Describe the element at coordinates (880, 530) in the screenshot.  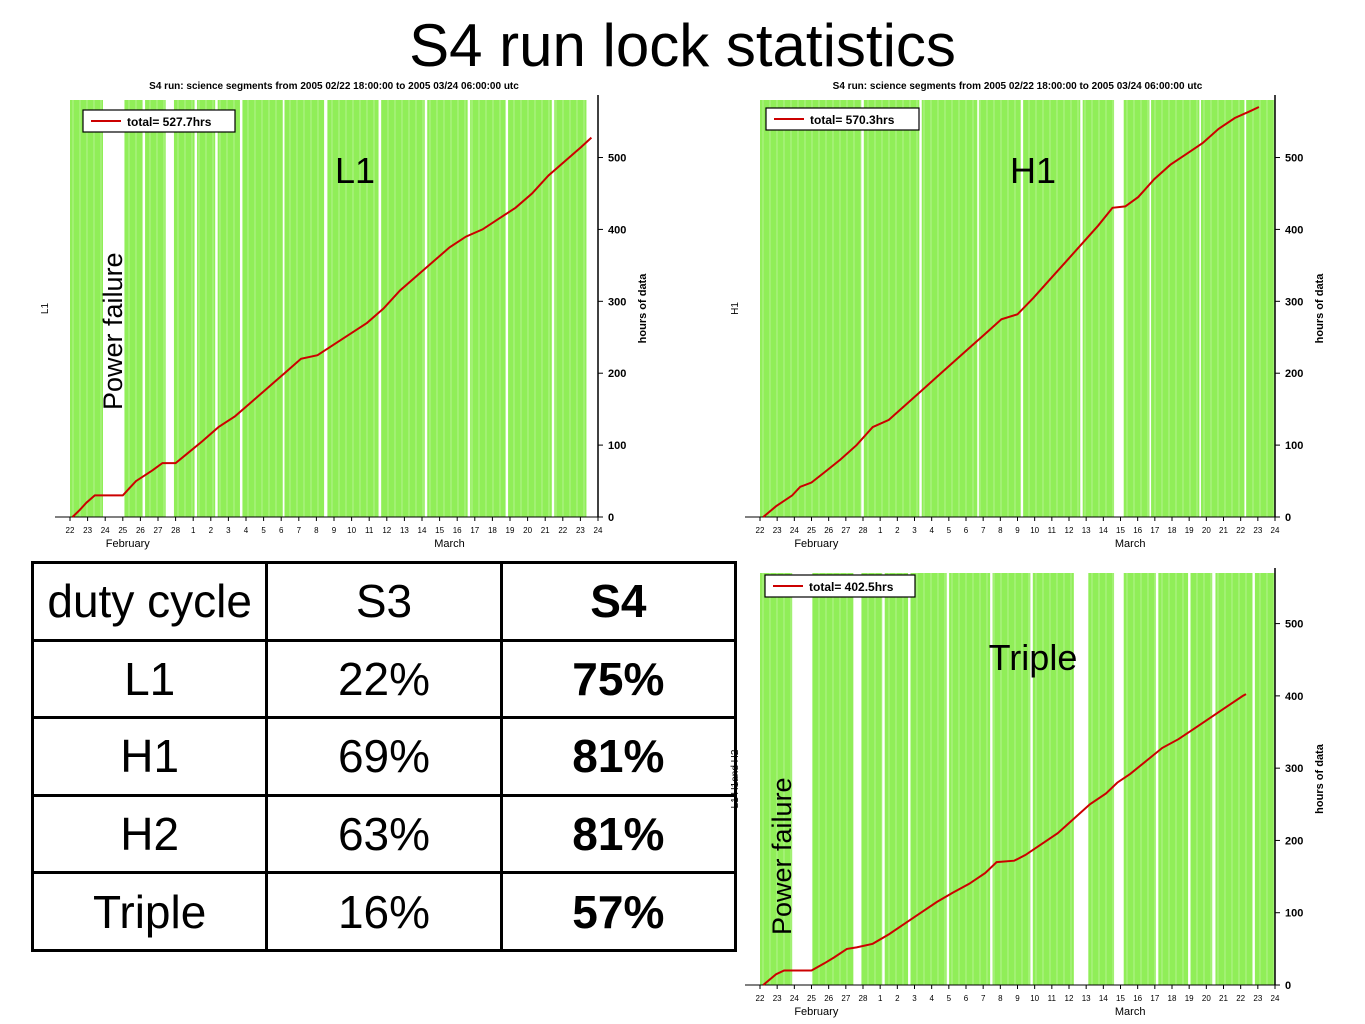
I see `x-tick-label: 1` at that location.